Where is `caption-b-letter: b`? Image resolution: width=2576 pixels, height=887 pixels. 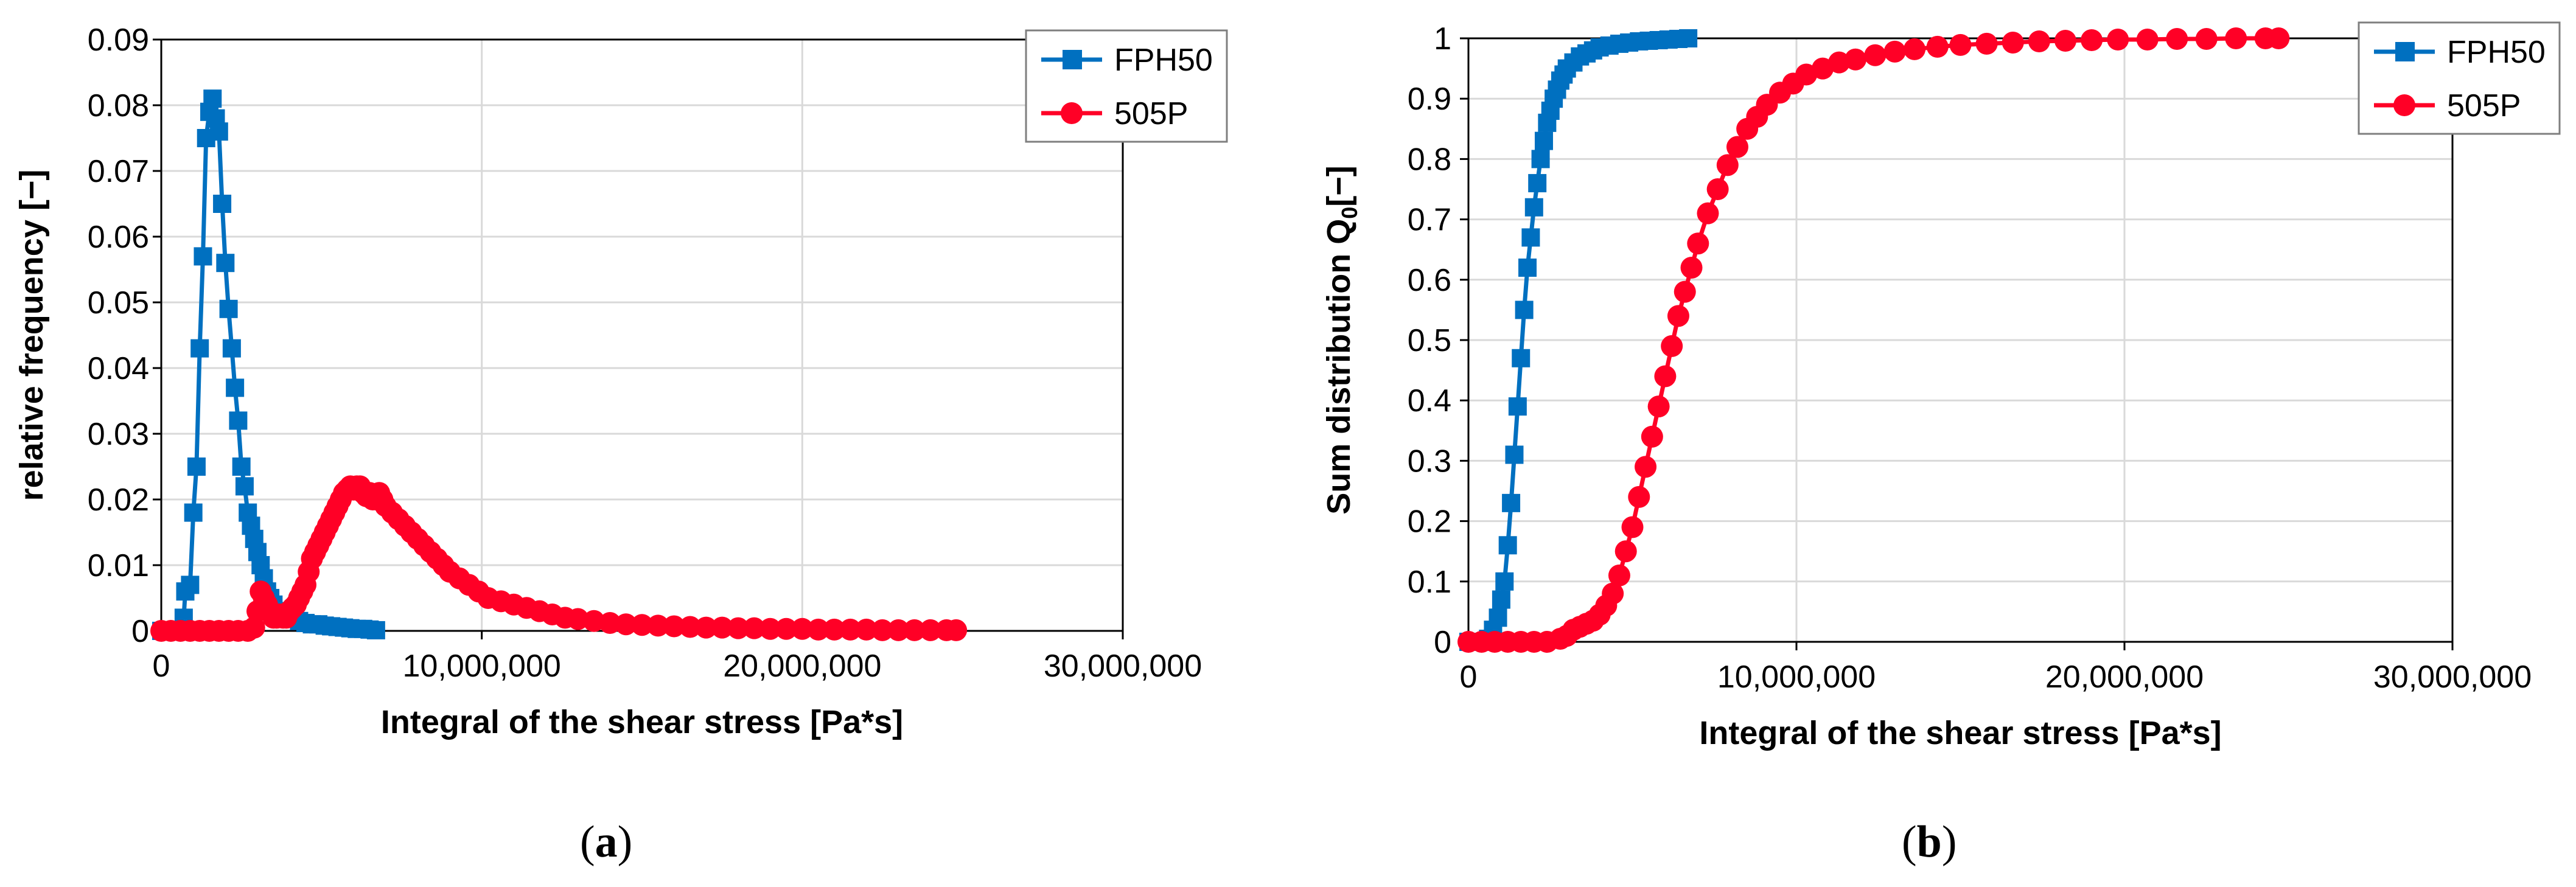 caption-b-letter: b is located at coordinates (1929, 842).